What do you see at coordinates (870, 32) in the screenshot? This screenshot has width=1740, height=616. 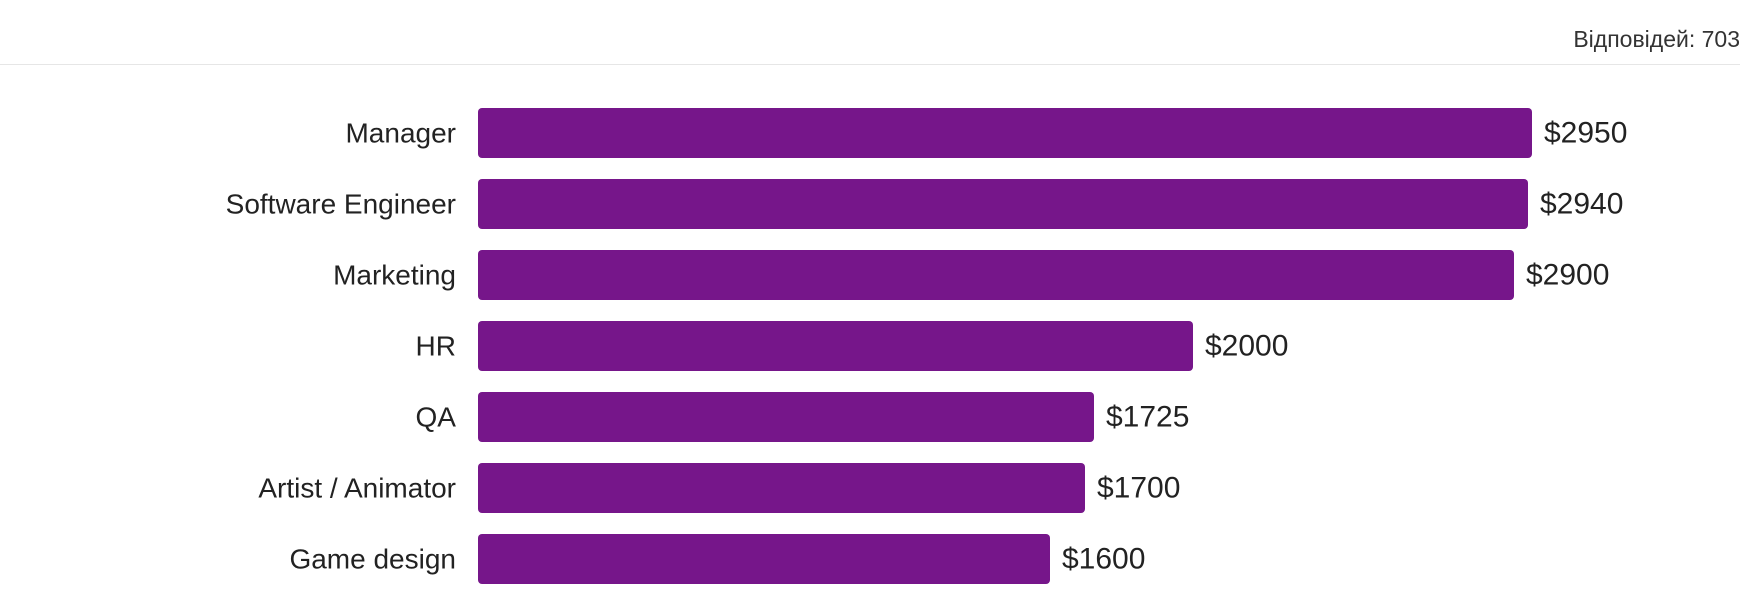 I see `chart-header: Відповідей: 703` at bounding box center [870, 32].